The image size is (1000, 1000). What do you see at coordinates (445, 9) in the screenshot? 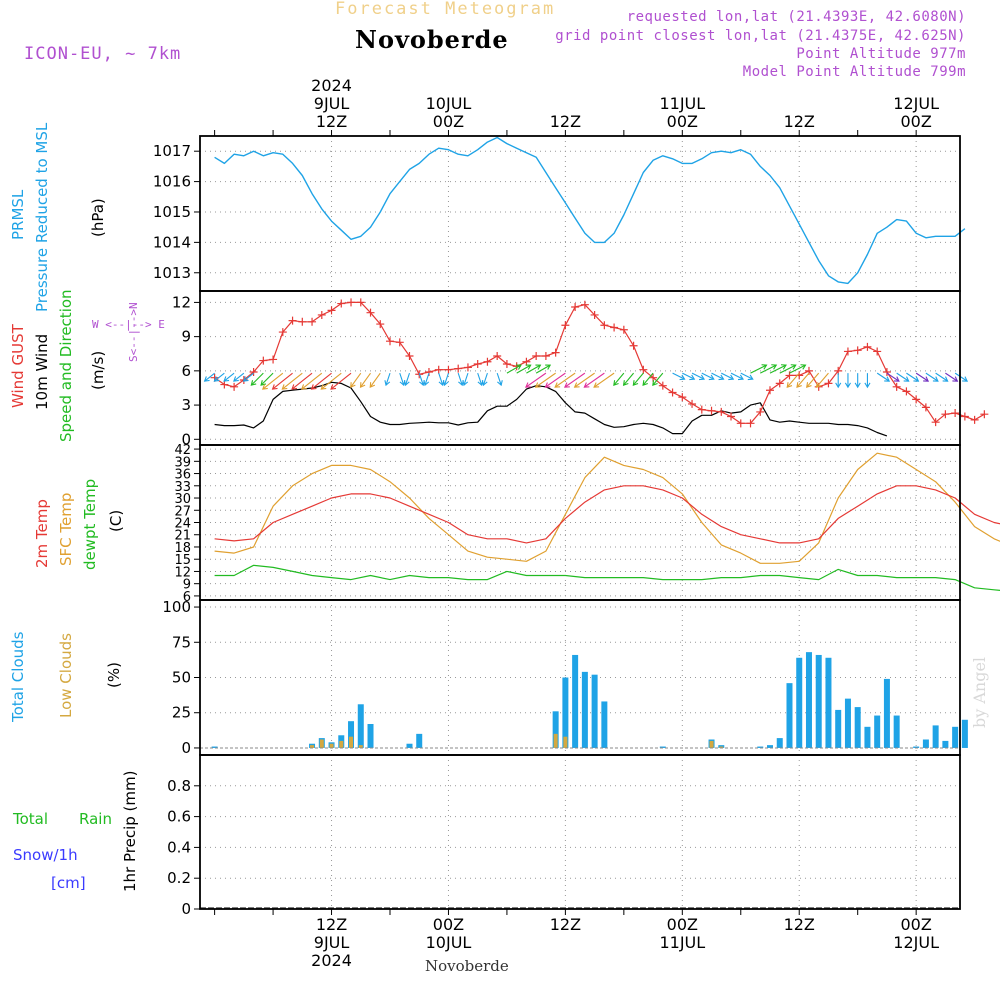
I see `faint-title: Forecast Meteogram` at bounding box center [445, 9].